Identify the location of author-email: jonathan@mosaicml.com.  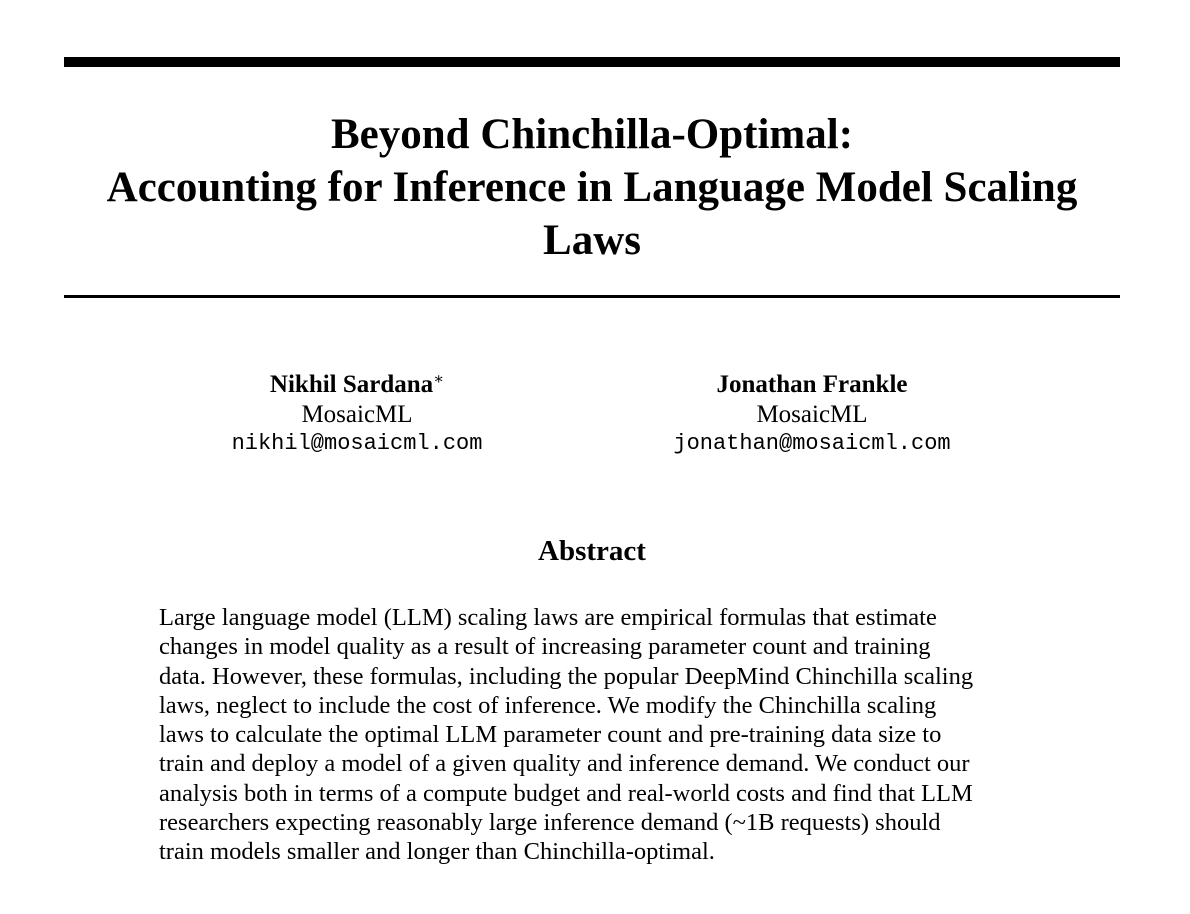
(812, 443).